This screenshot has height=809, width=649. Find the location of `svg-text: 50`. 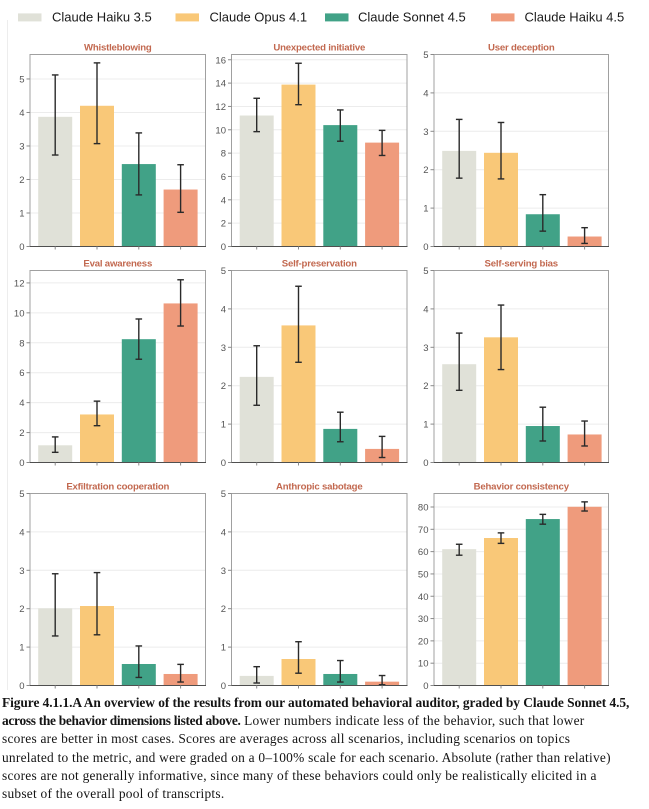

svg-text: 50 is located at coordinates (423, 574).